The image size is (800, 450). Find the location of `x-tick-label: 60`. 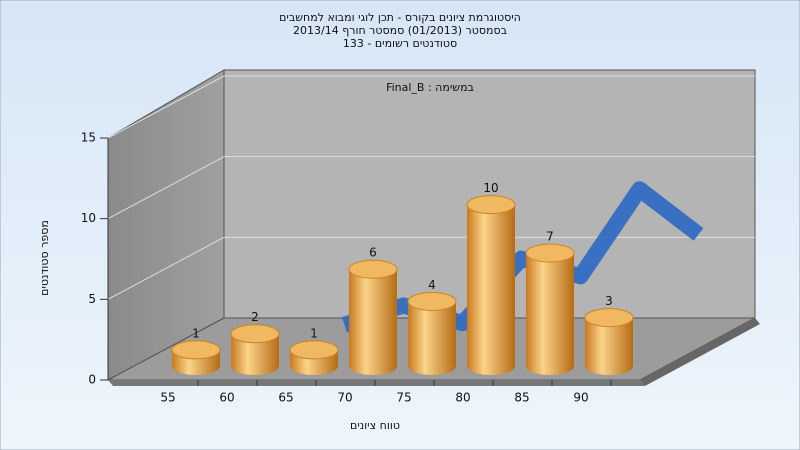

x-tick-label: 60 is located at coordinates (226, 398).